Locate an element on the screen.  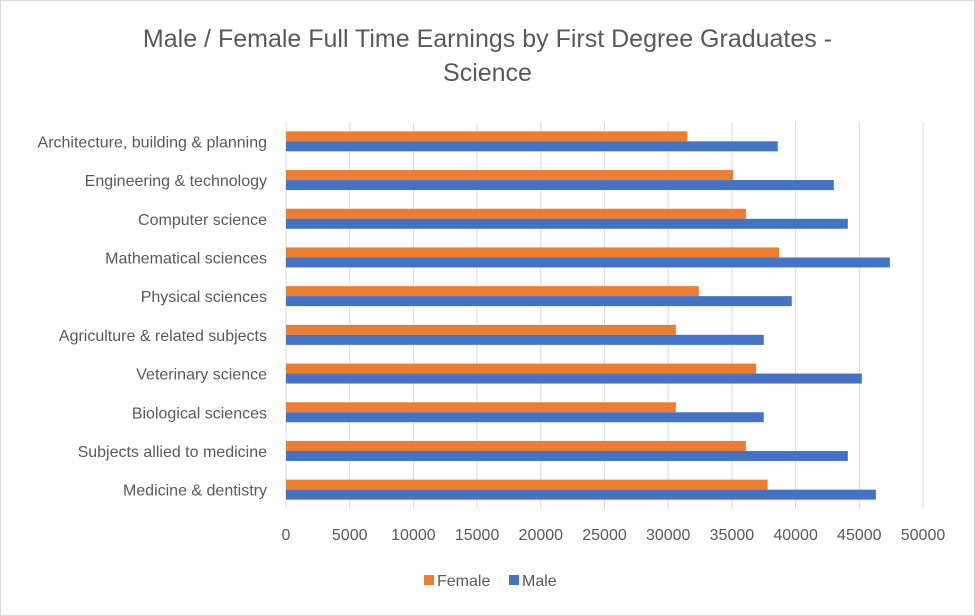
legend-swatch-female is located at coordinates (429, 580).